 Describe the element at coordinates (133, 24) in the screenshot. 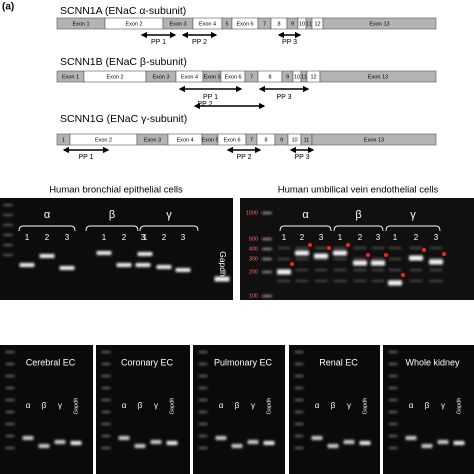

I see `exon-label: Exon 2` at that location.